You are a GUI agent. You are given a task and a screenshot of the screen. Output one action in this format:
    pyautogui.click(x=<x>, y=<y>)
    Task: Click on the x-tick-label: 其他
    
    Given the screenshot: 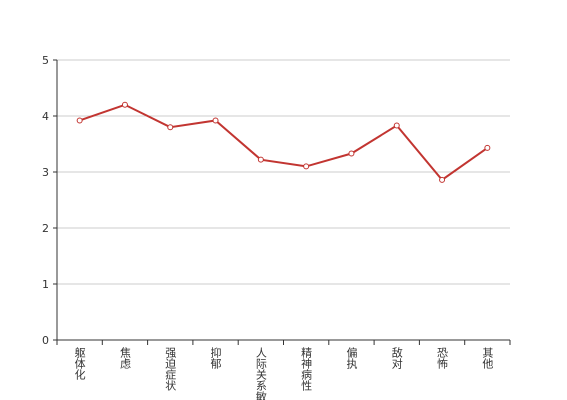 What is the action you would take?
    pyautogui.click(x=487, y=358)
    